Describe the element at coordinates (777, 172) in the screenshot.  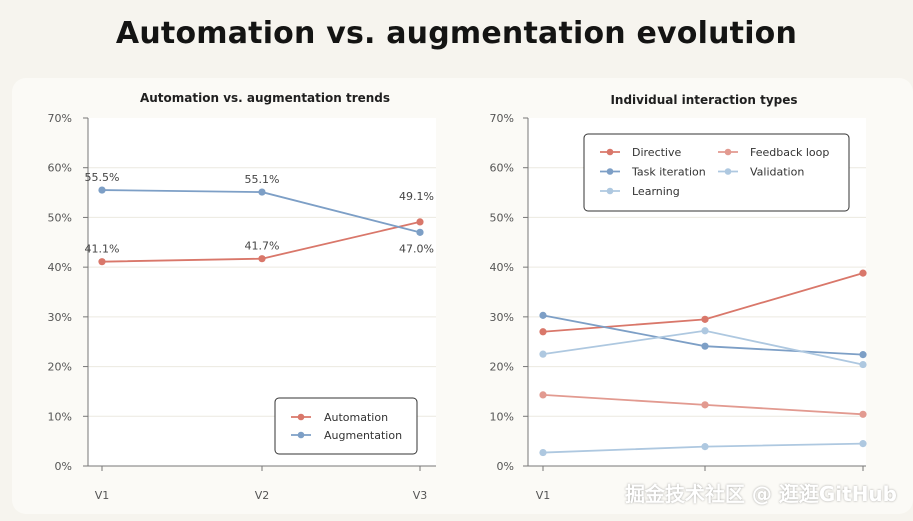
I see `legend-label: Validation` at that location.